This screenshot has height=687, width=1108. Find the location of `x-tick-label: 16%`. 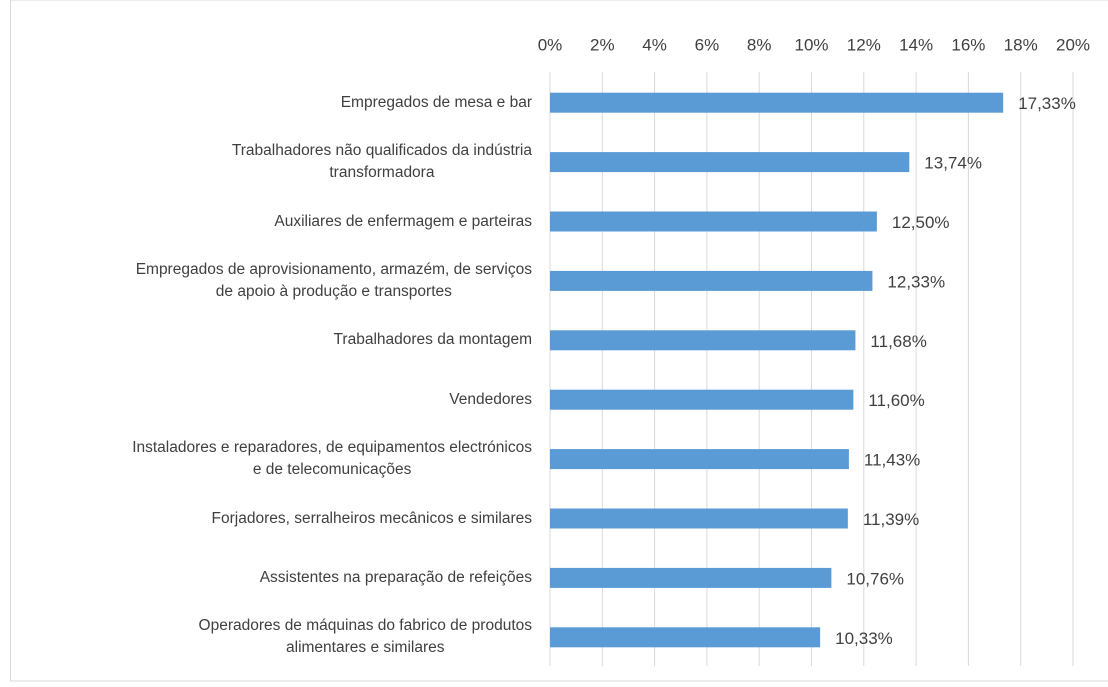

x-tick-label: 16% is located at coordinates (968, 44).